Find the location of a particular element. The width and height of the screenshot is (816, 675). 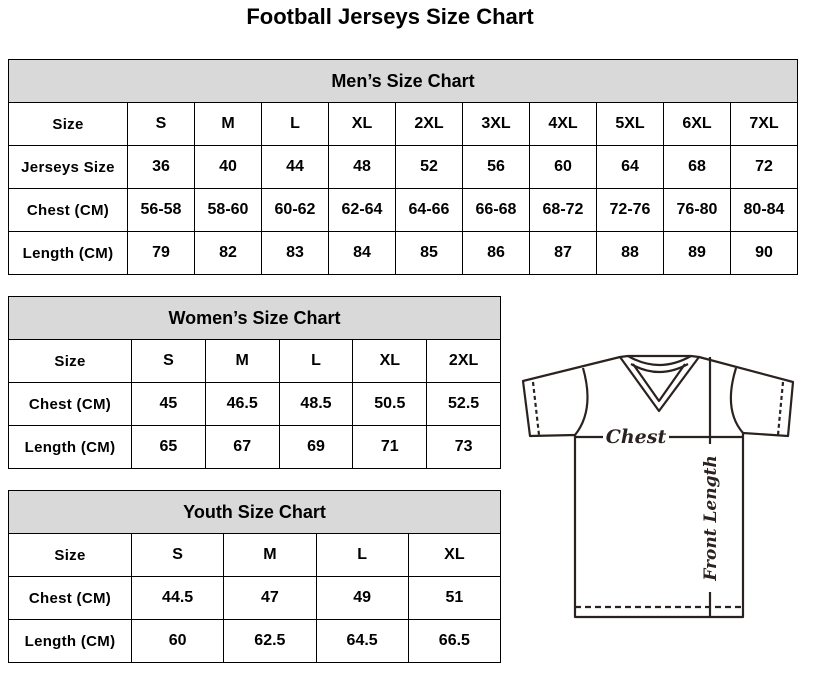

youth-table-heading: Youth Size Chart is located at coordinates (254, 512).